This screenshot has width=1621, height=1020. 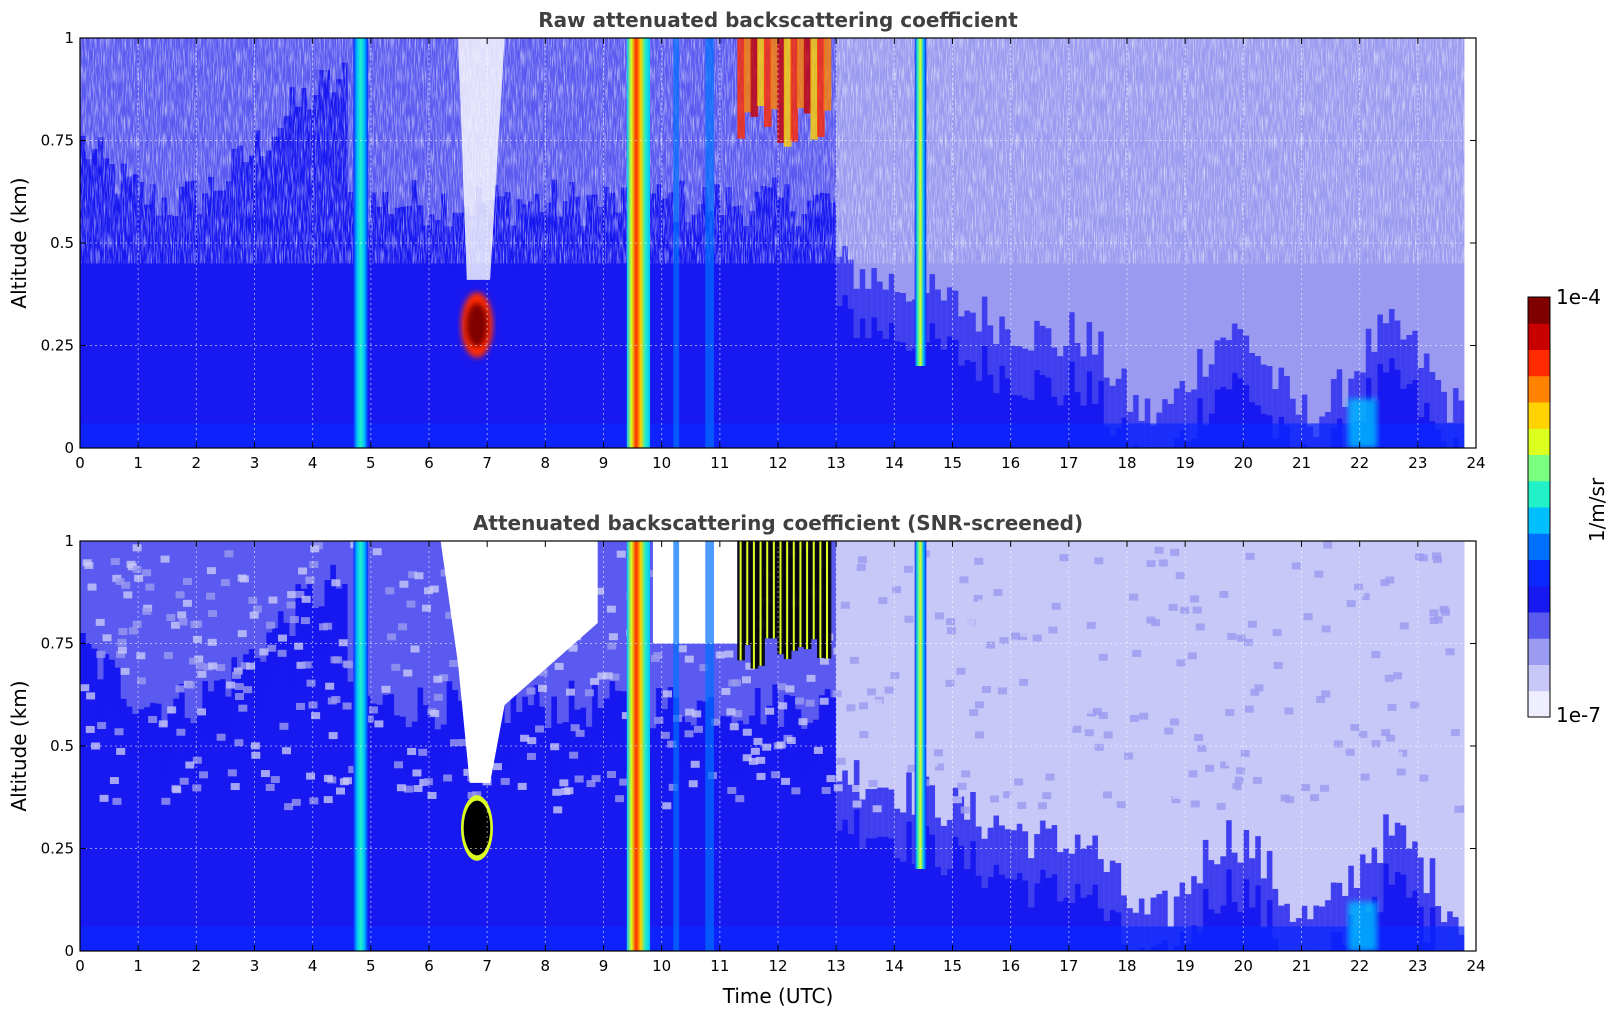 What do you see at coordinates (710, 243) in the screenshot?
I see `streak` at bounding box center [710, 243].